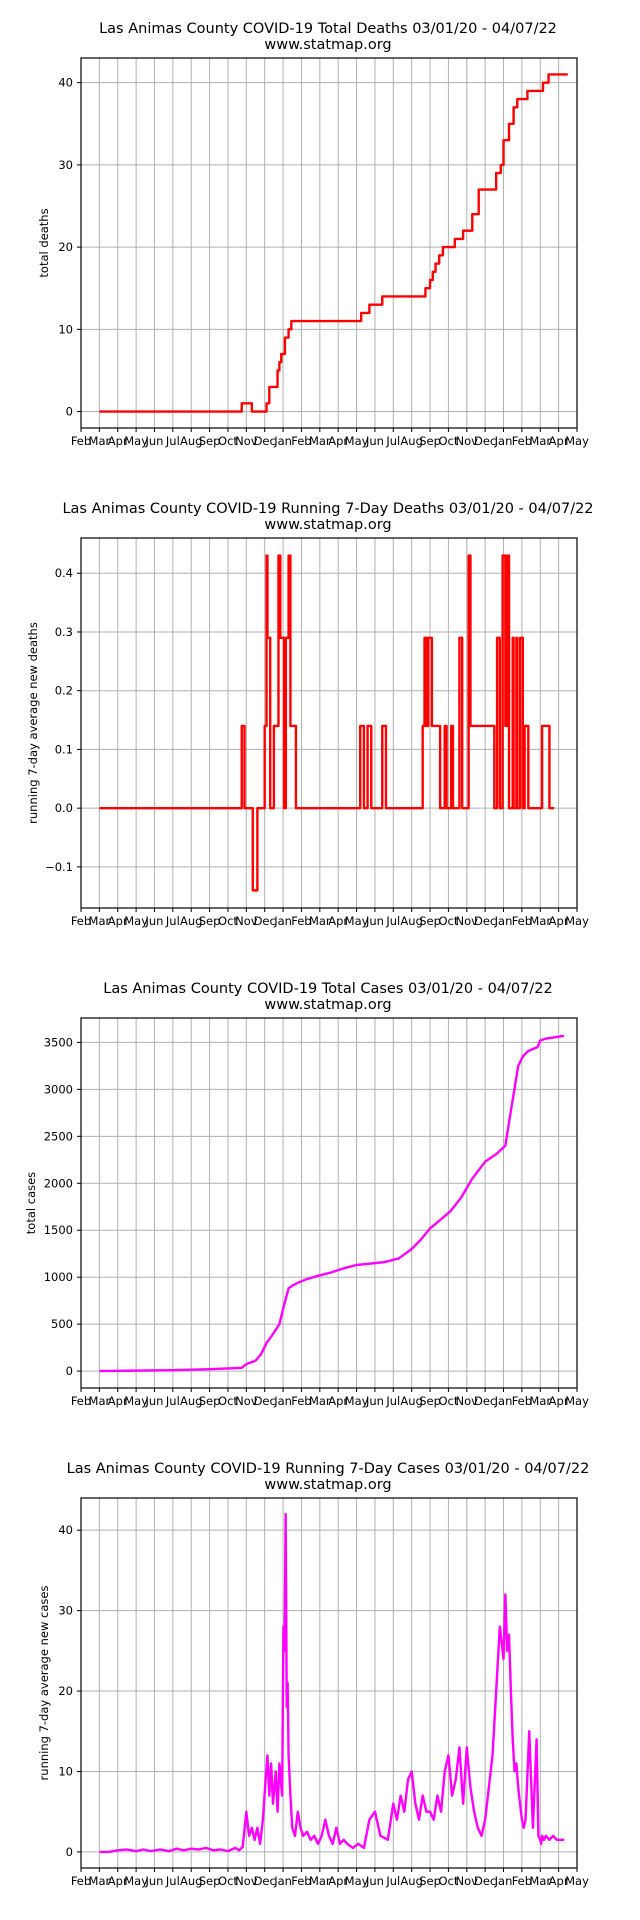 Image resolution: width=640 pixels, height=1920 pixels. What do you see at coordinates (62, 1324) in the screenshot?
I see `y-tick-label: 500` at bounding box center [62, 1324].